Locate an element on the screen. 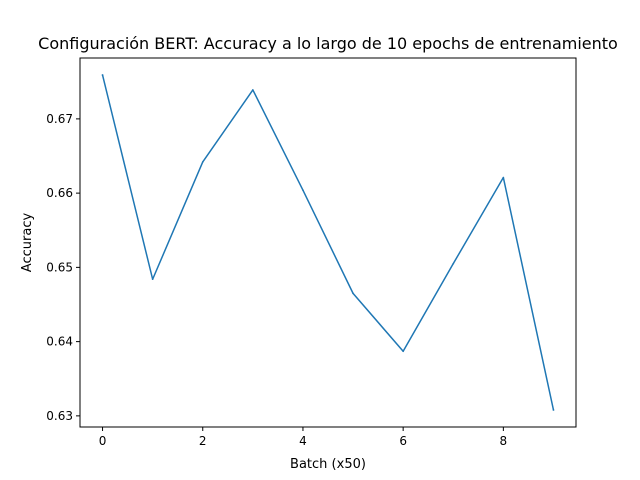 Image resolution: width=640 pixels, height=480 pixels. x-tick-label: 4 is located at coordinates (303, 441).